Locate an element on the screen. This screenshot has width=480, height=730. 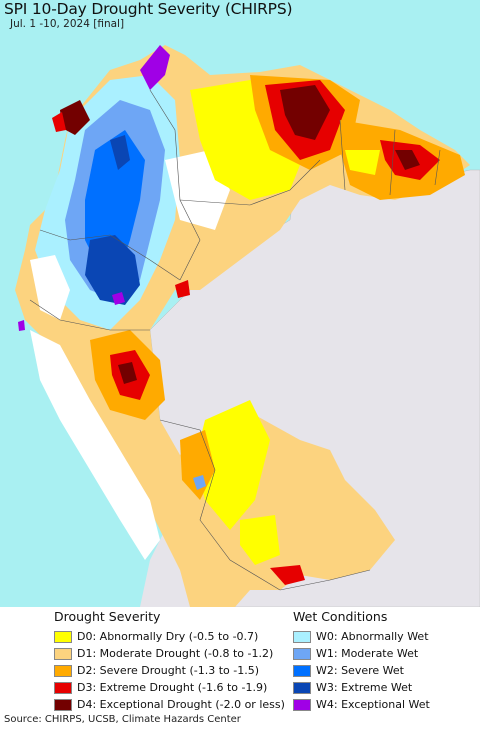
dry-d4-peru is located at coordinates (127, 373).